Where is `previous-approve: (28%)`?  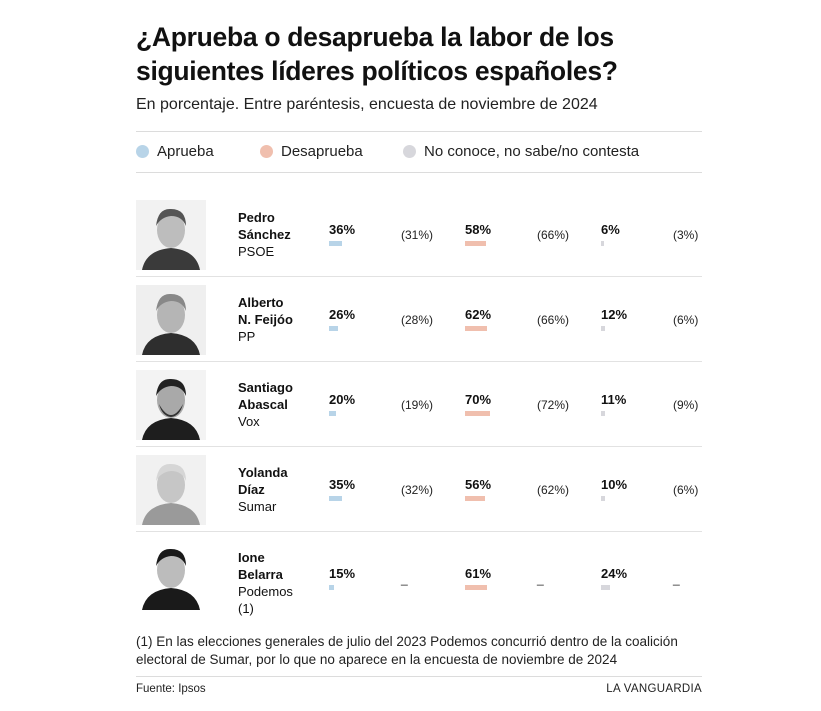
previous-approve: (28%) is located at coordinates (417, 320).